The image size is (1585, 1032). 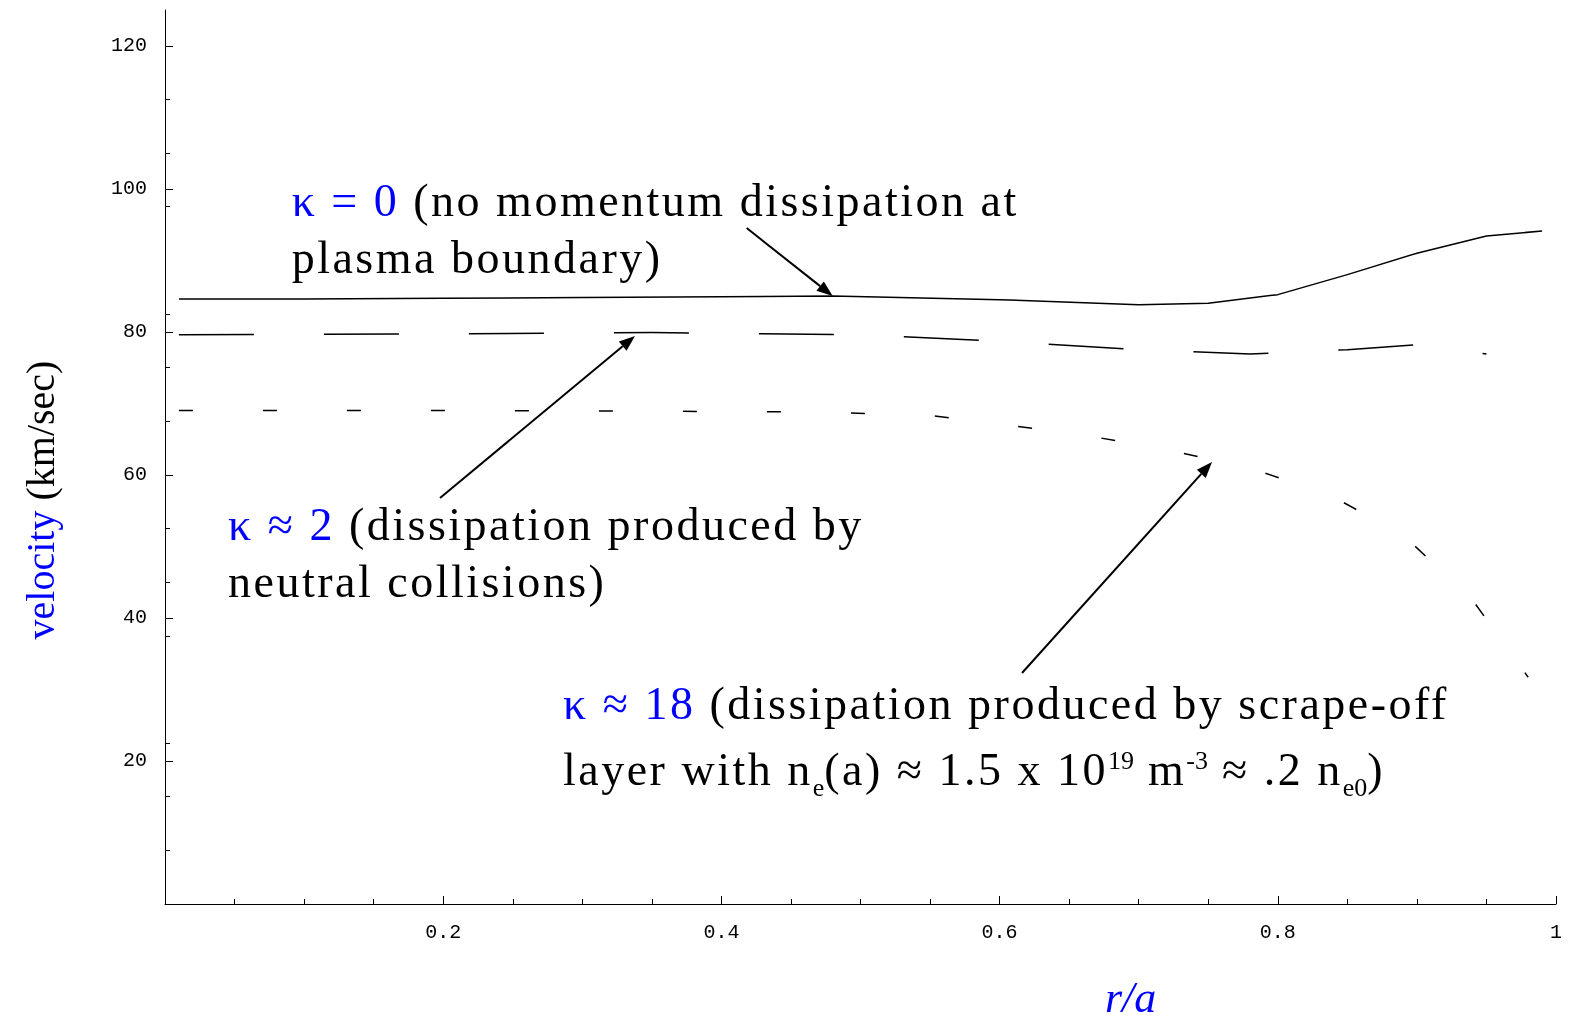 What do you see at coordinates (40, 500) in the screenshot?
I see `y-axis-title: velocity (km/sec)` at bounding box center [40, 500].